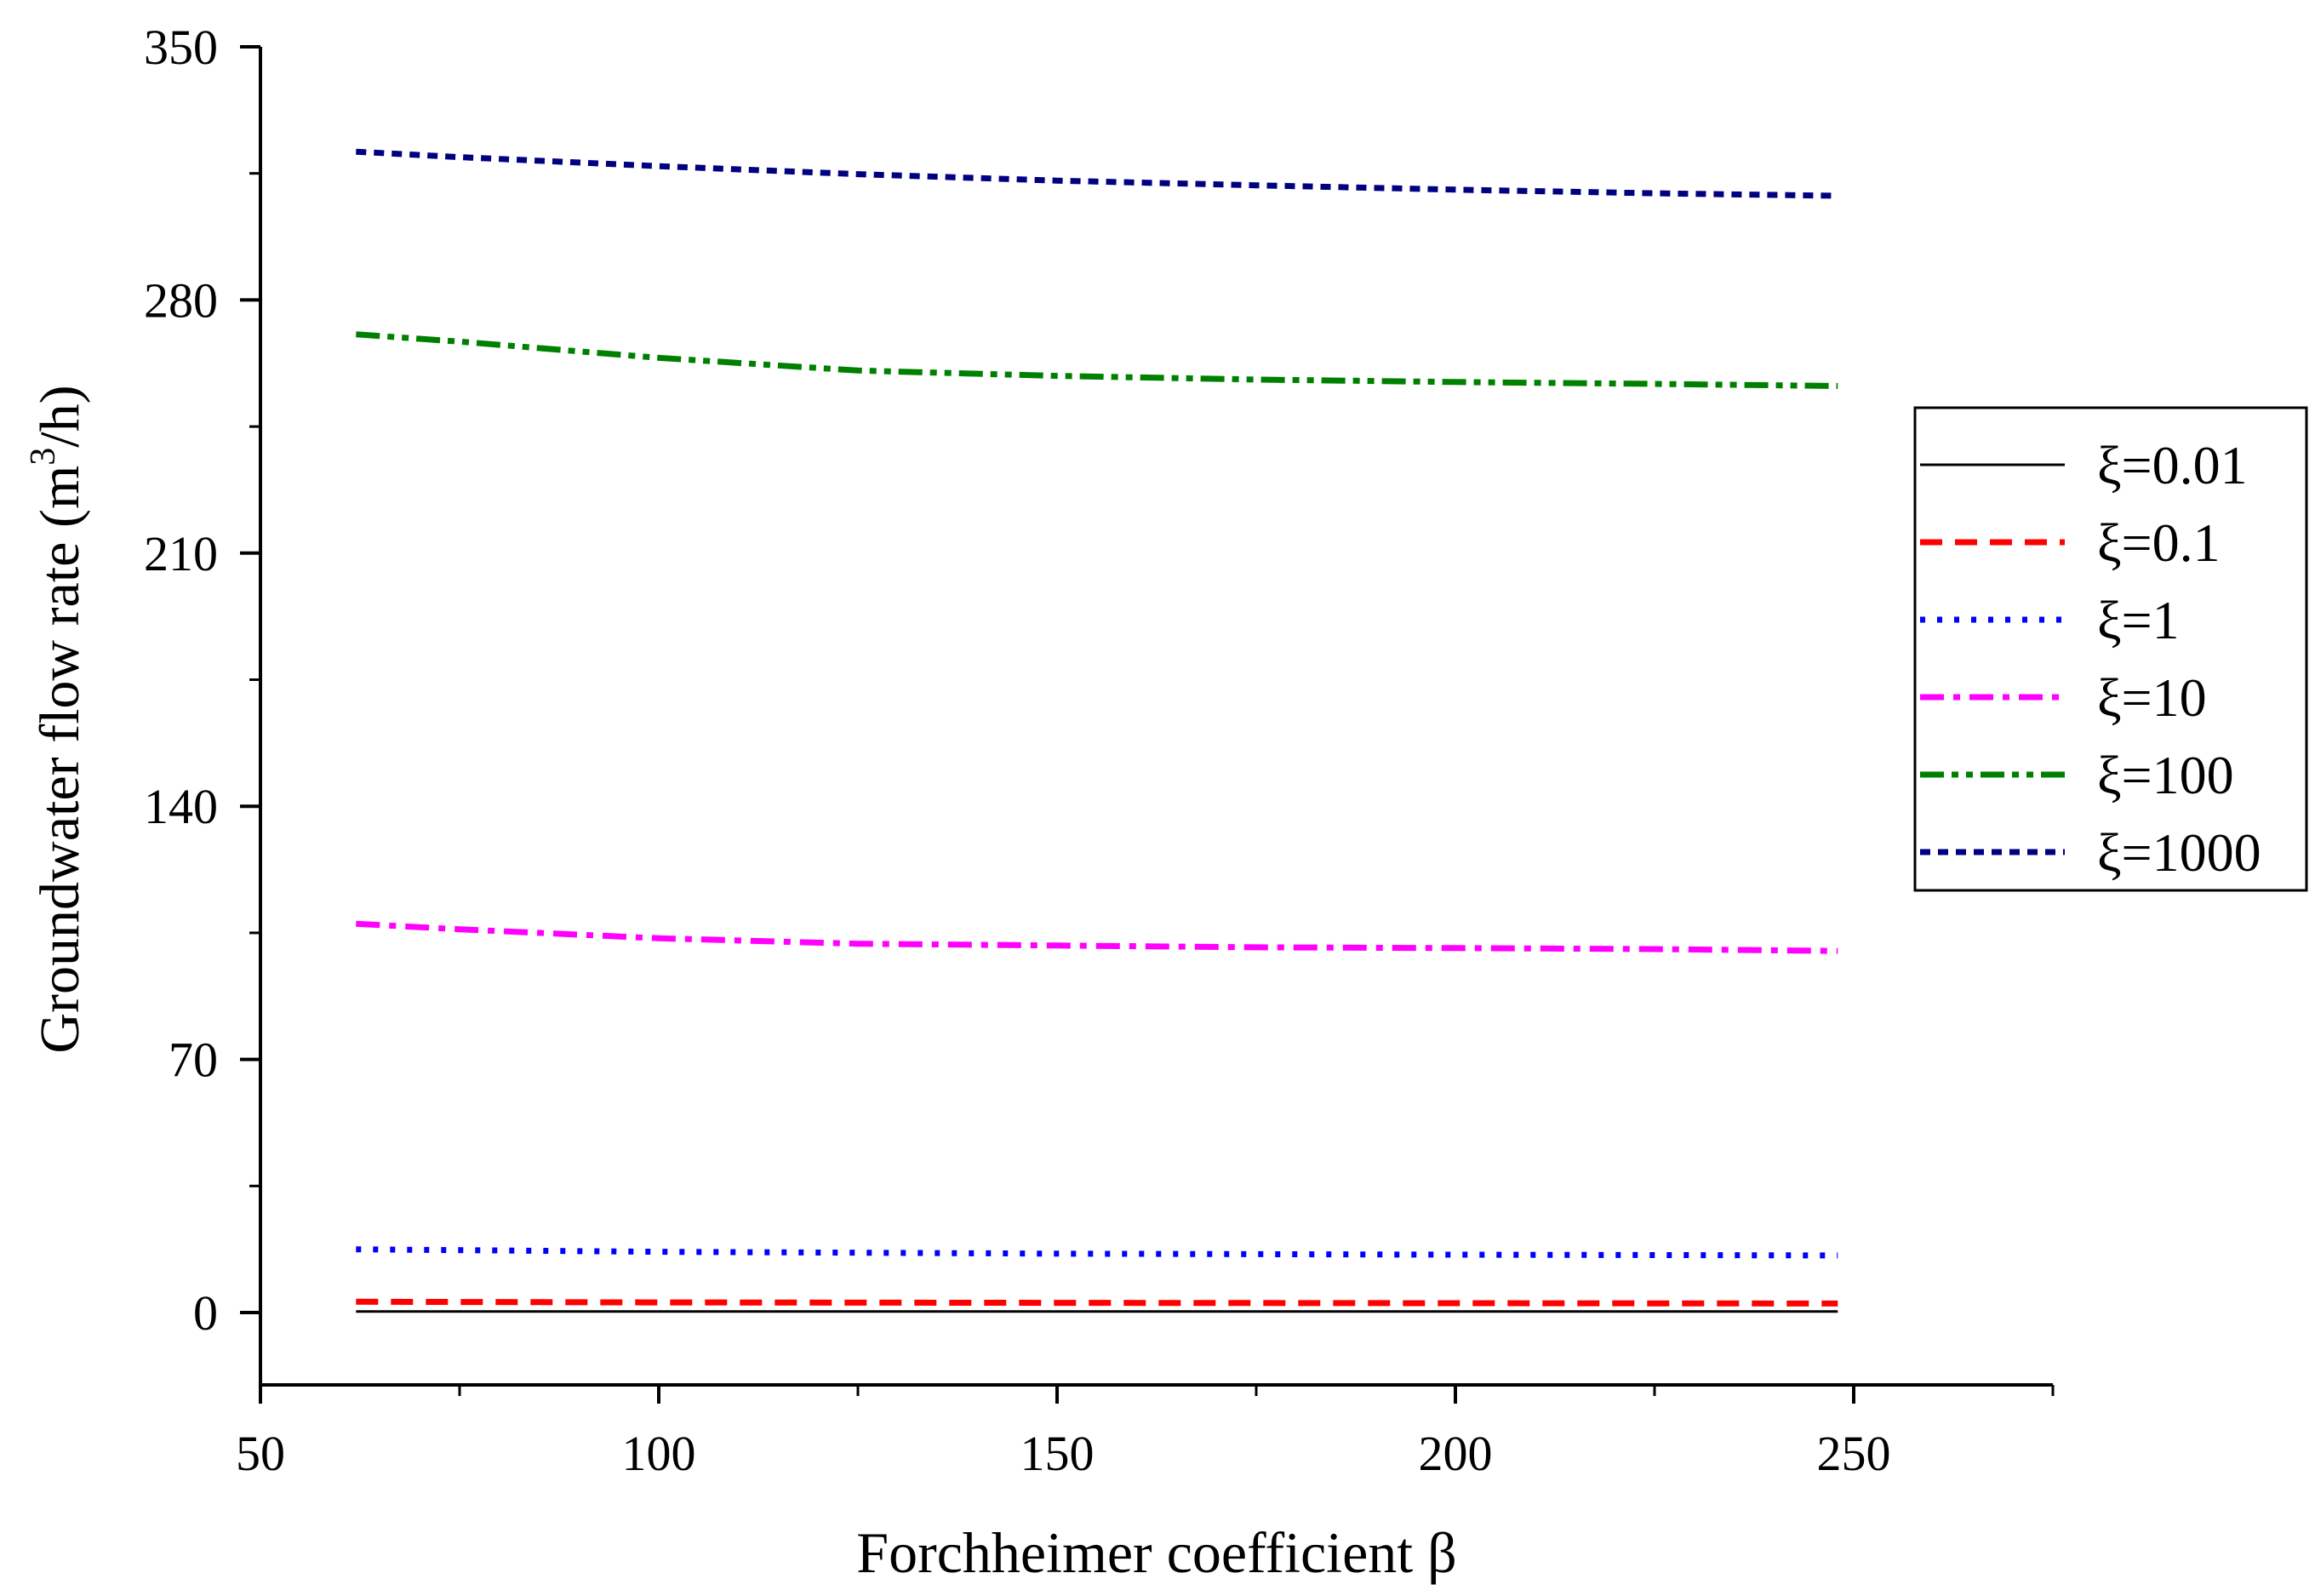  What do you see at coordinates (202, 680) in the screenshot?
I see `y-ticks: 0 70 140 210 280 350` at bounding box center [202, 680].